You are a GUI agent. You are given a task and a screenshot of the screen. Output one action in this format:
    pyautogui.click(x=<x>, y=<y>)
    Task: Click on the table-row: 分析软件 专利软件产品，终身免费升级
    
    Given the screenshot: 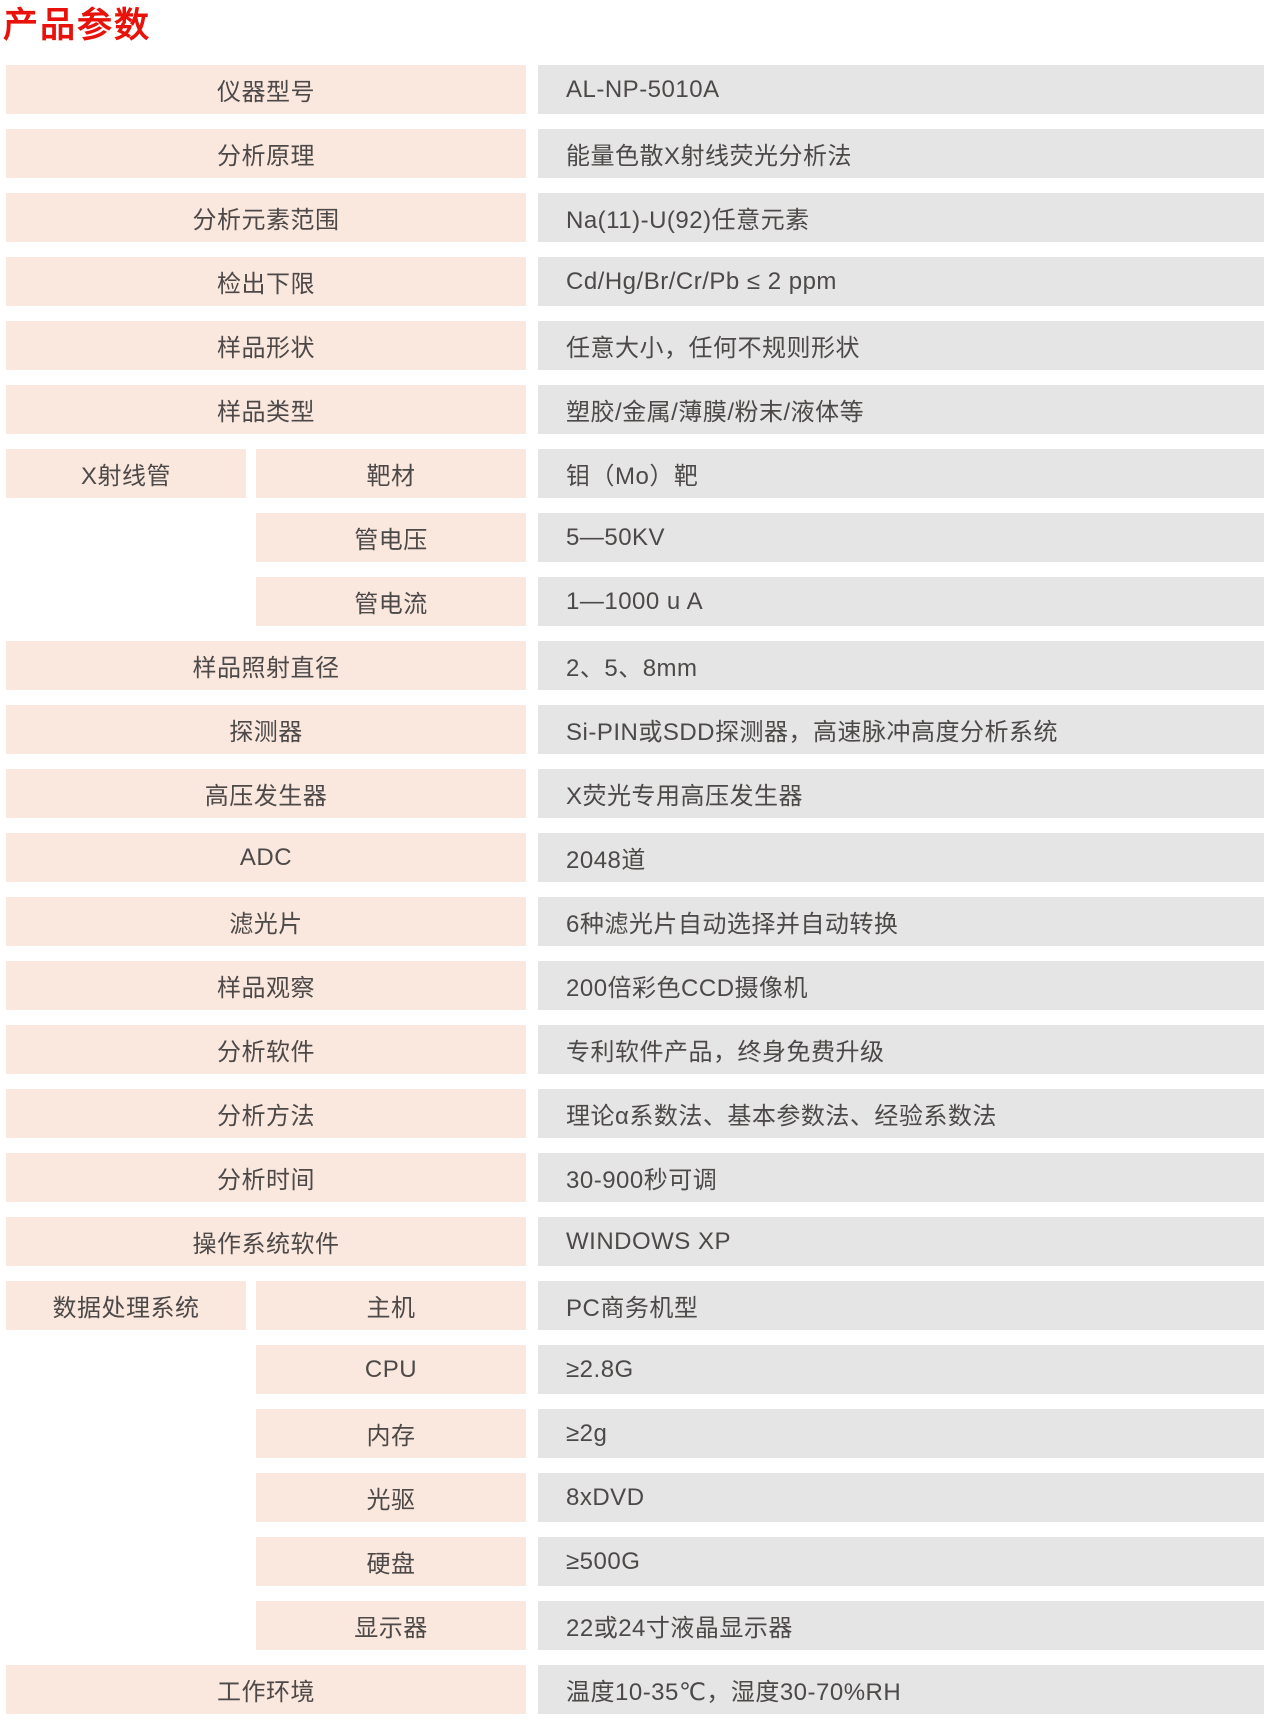 What is the action you would take?
    pyautogui.click(x=635, y=1050)
    